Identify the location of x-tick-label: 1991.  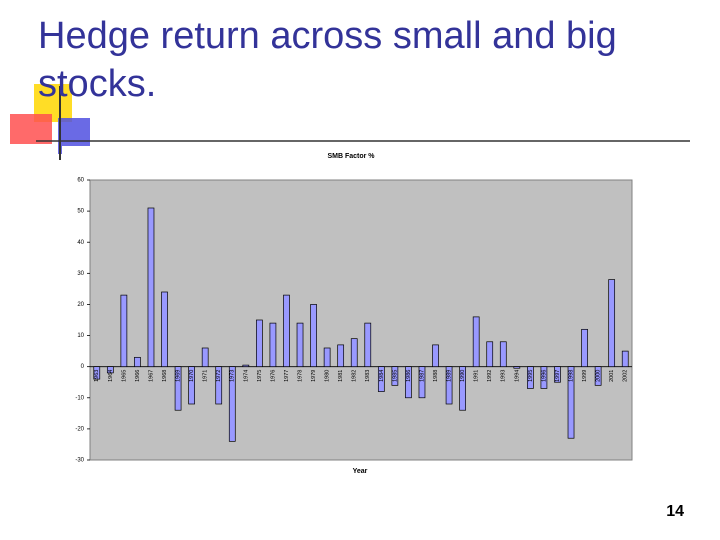
(477, 376).